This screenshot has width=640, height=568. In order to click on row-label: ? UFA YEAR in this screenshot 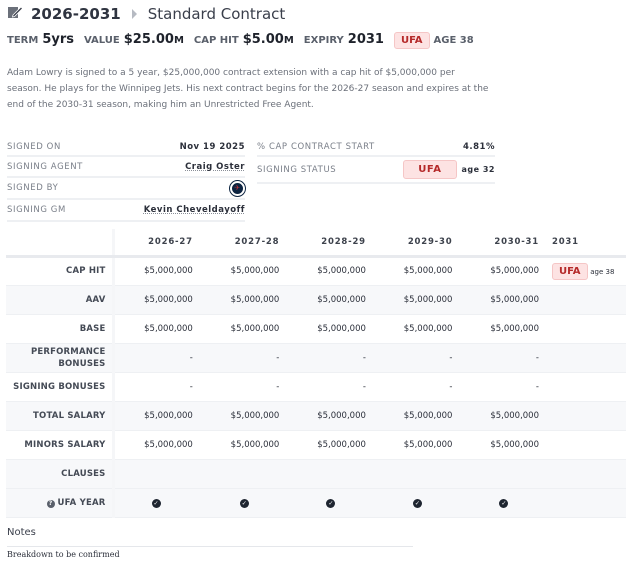, I will do `click(59, 503)`.